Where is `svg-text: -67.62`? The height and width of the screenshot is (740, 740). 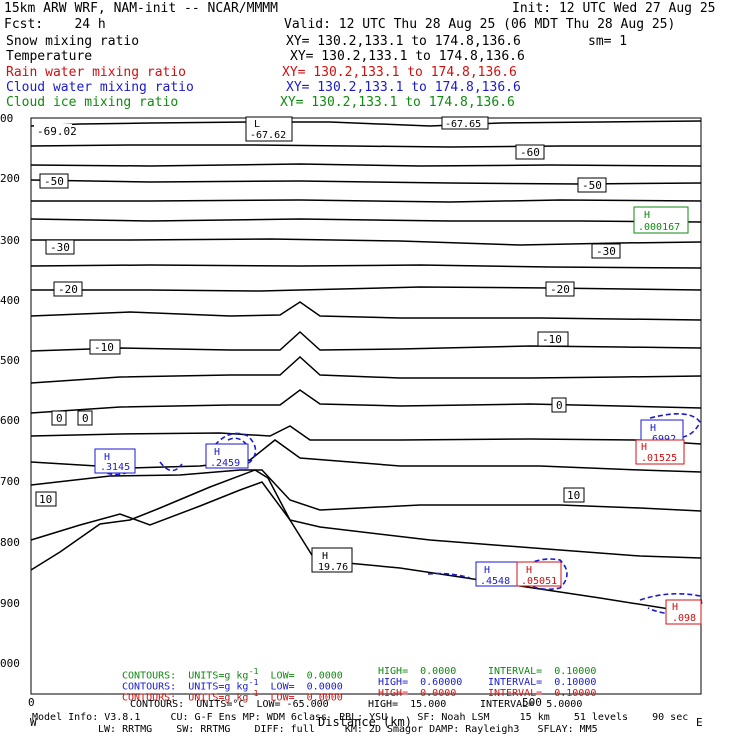 svg-text: -67.62 is located at coordinates (268, 135).